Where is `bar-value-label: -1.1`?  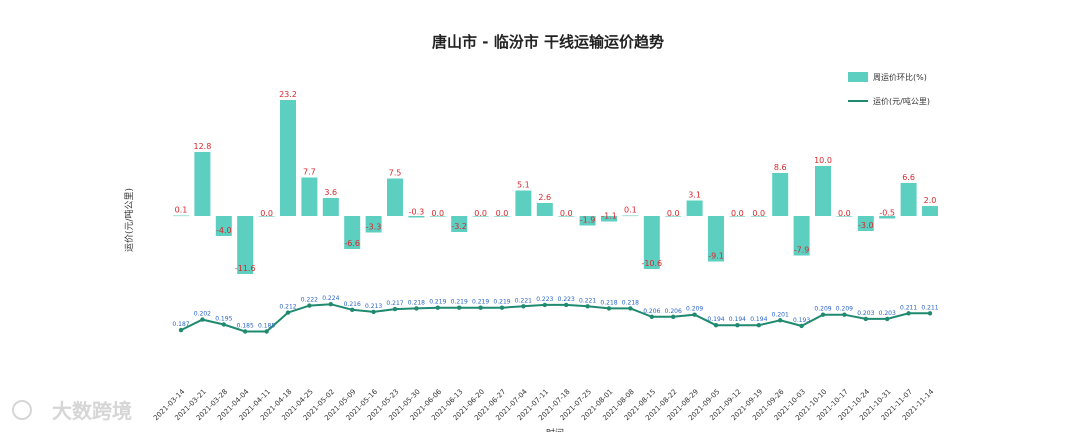
bar-value-label: -1.1 is located at coordinates (609, 216).